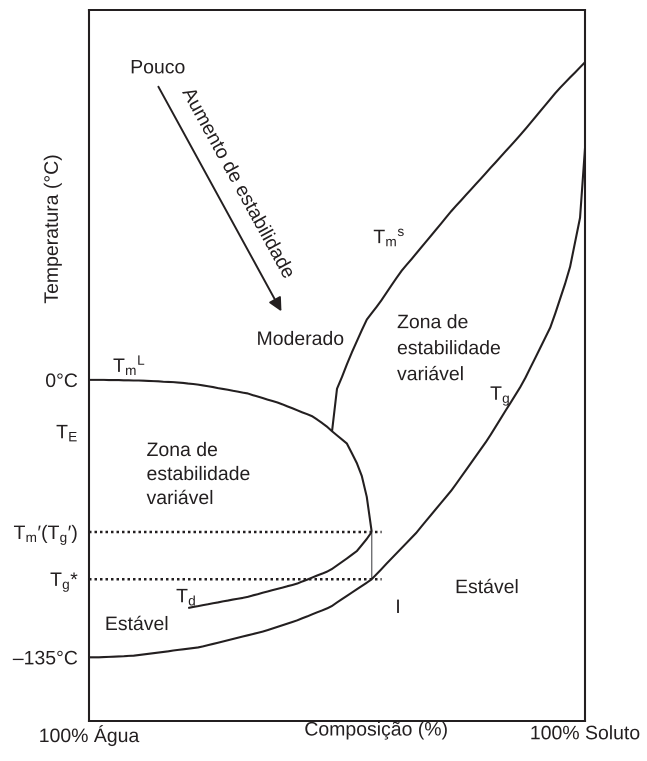 The width and height of the screenshot is (647, 761). What do you see at coordinates (53, 230) in the screenshot?
I see `y-axis-title: Temperatura (°C)` at bounding box center [53, 230].